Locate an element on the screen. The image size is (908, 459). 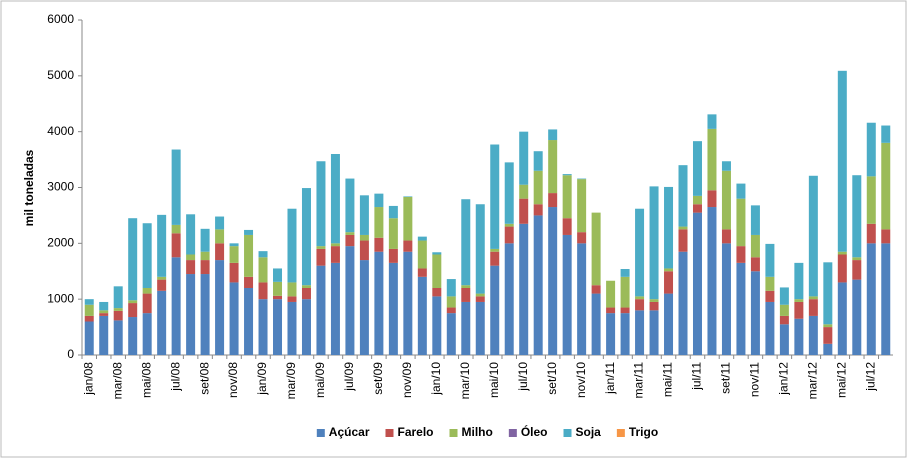
legend-label: Soja is located at coordinates (589, 432).